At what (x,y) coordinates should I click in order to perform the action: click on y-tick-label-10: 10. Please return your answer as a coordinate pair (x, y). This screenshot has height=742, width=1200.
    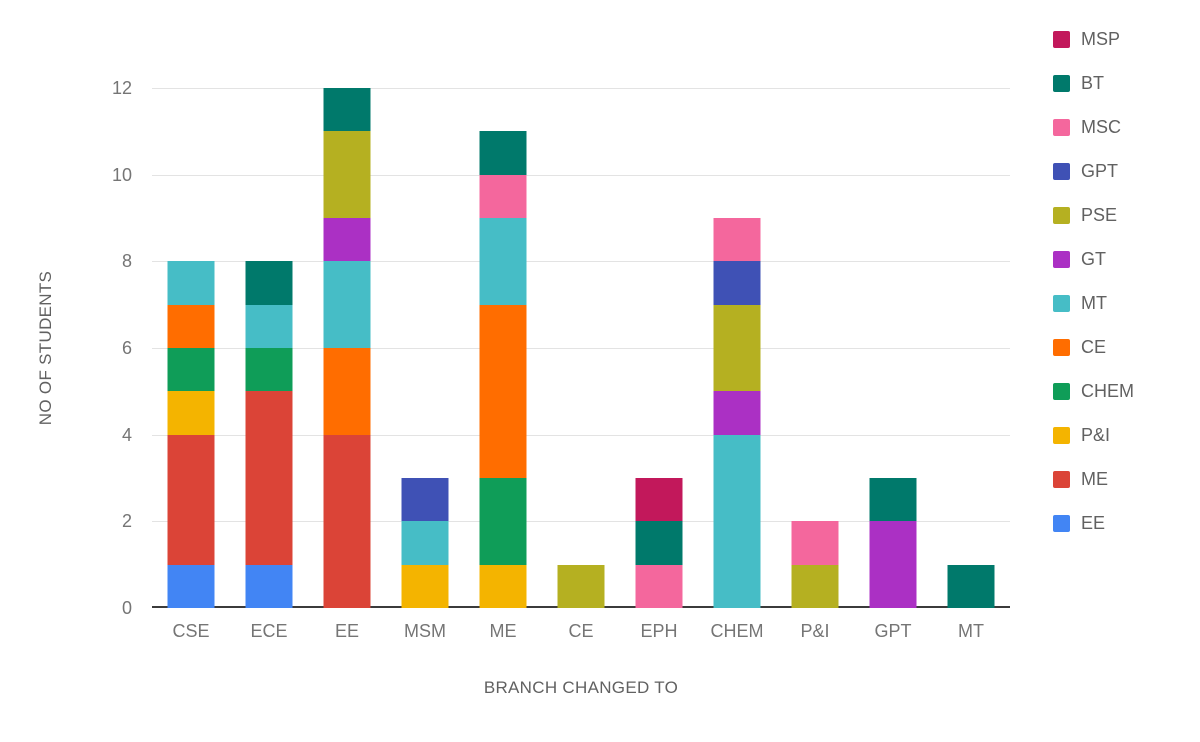
    Looking at the image, I should click on (121, 175).